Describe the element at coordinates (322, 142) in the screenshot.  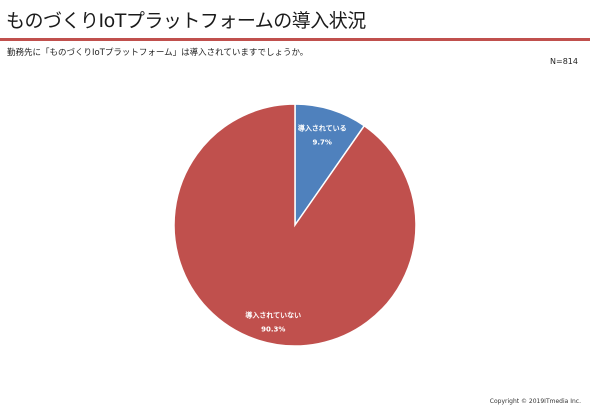
I see `slice-value-1: 9.7%` at that location.